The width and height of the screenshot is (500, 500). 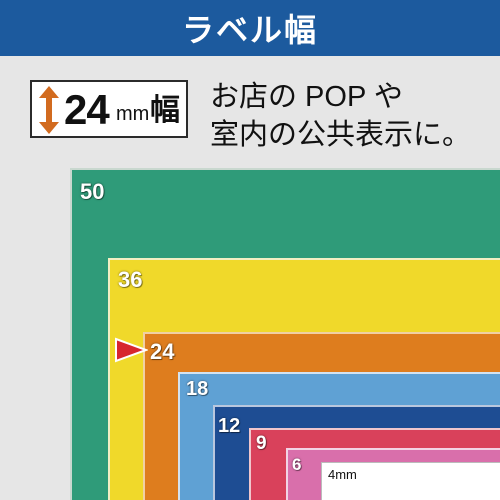 I want to click on double-arrow-vertical-icon, so click(x=49, y=110).